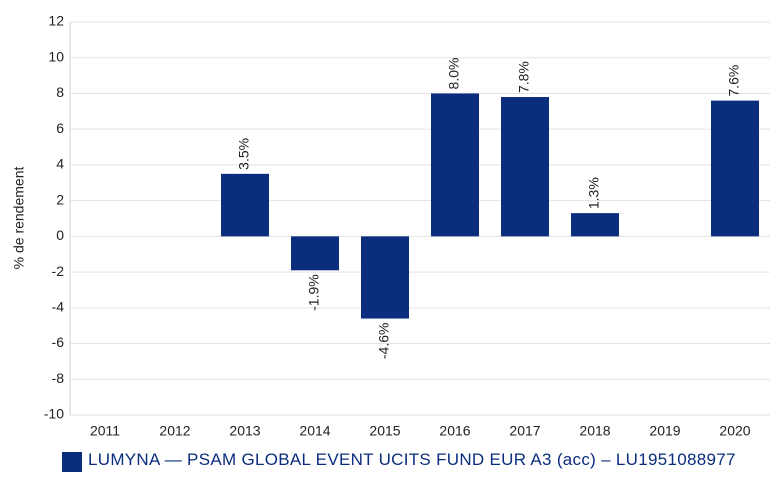 Image resolution: width=770 pixels, height=492 pixels. What do you see at coordinates (664, 431) in the screenshot?
I see `x-tick-label: 2019` at bounding box center [664, 431].